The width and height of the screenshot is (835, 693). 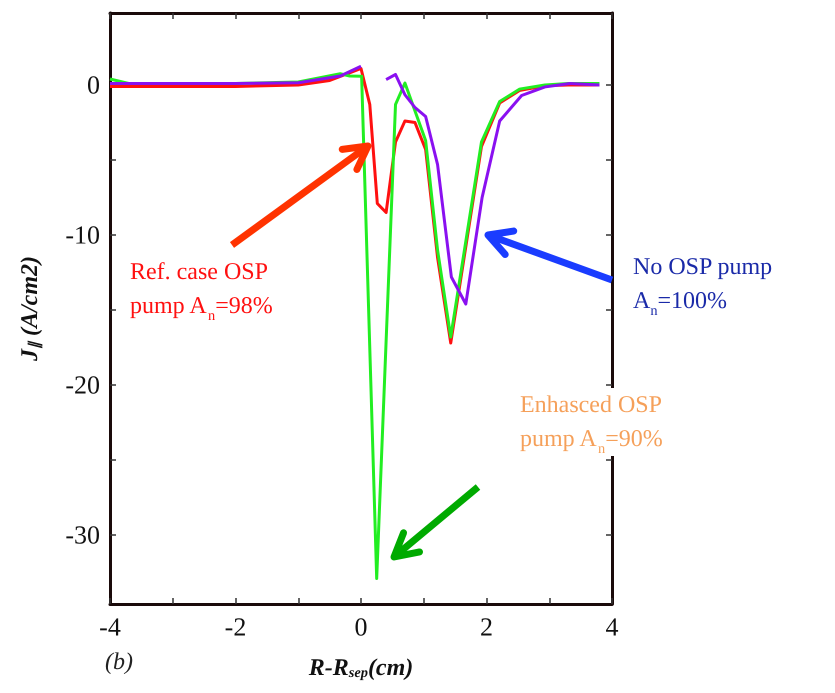 What do you see at coordinates (119, 662) in the screenshot?
I see `text: (b)` at bounding box center [119, 662].